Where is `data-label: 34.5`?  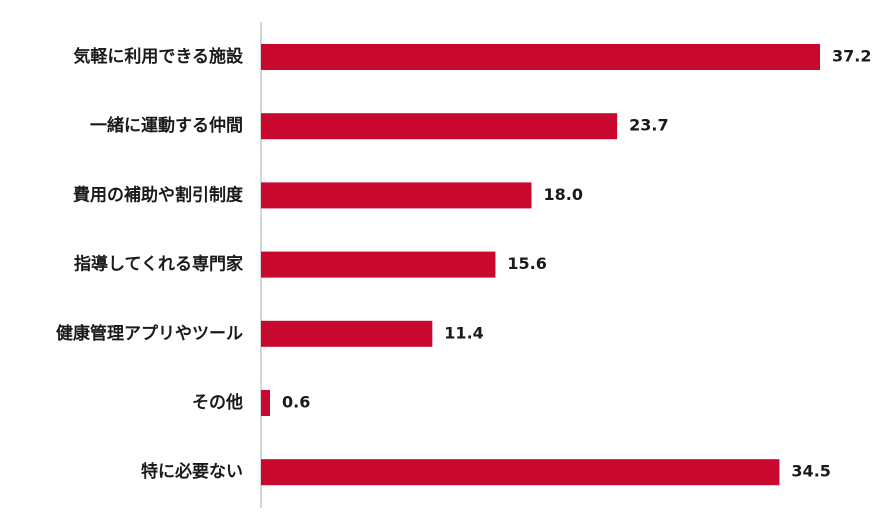
data-label: 34.5 is located at coordinates (810, 471).